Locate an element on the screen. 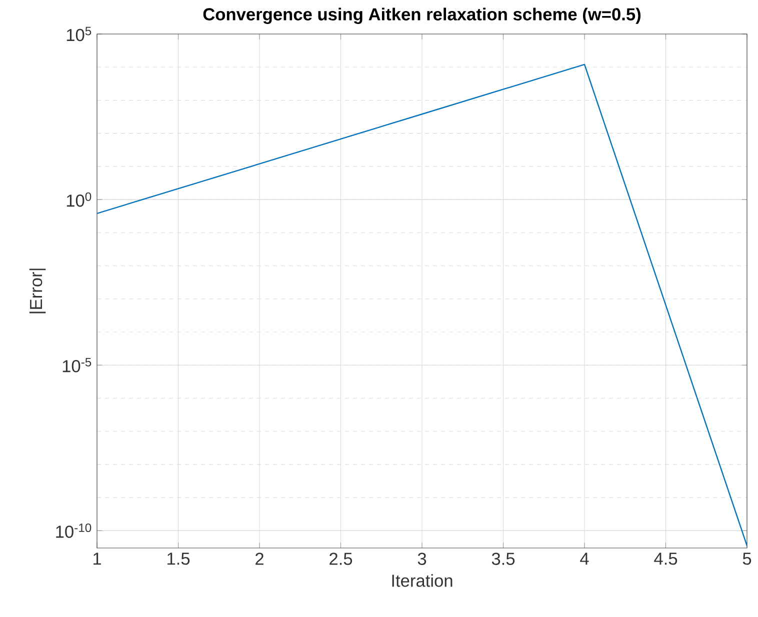 Image resolution: width=758 pixels, height=617 pixels. y-tick-label: 10$^{5}$ is located at coordinates (79, 34).